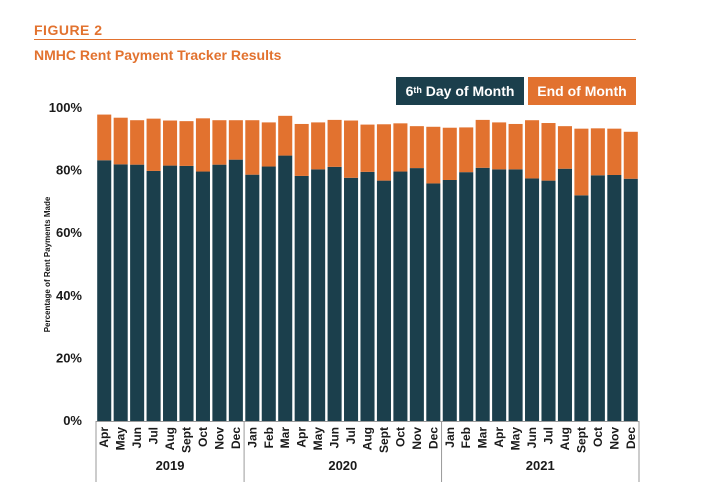 The image size is (704, 504). Describe the element at coordinates (69, 295) in the screenshot. I see `y-tick-label: 40%` at that location.